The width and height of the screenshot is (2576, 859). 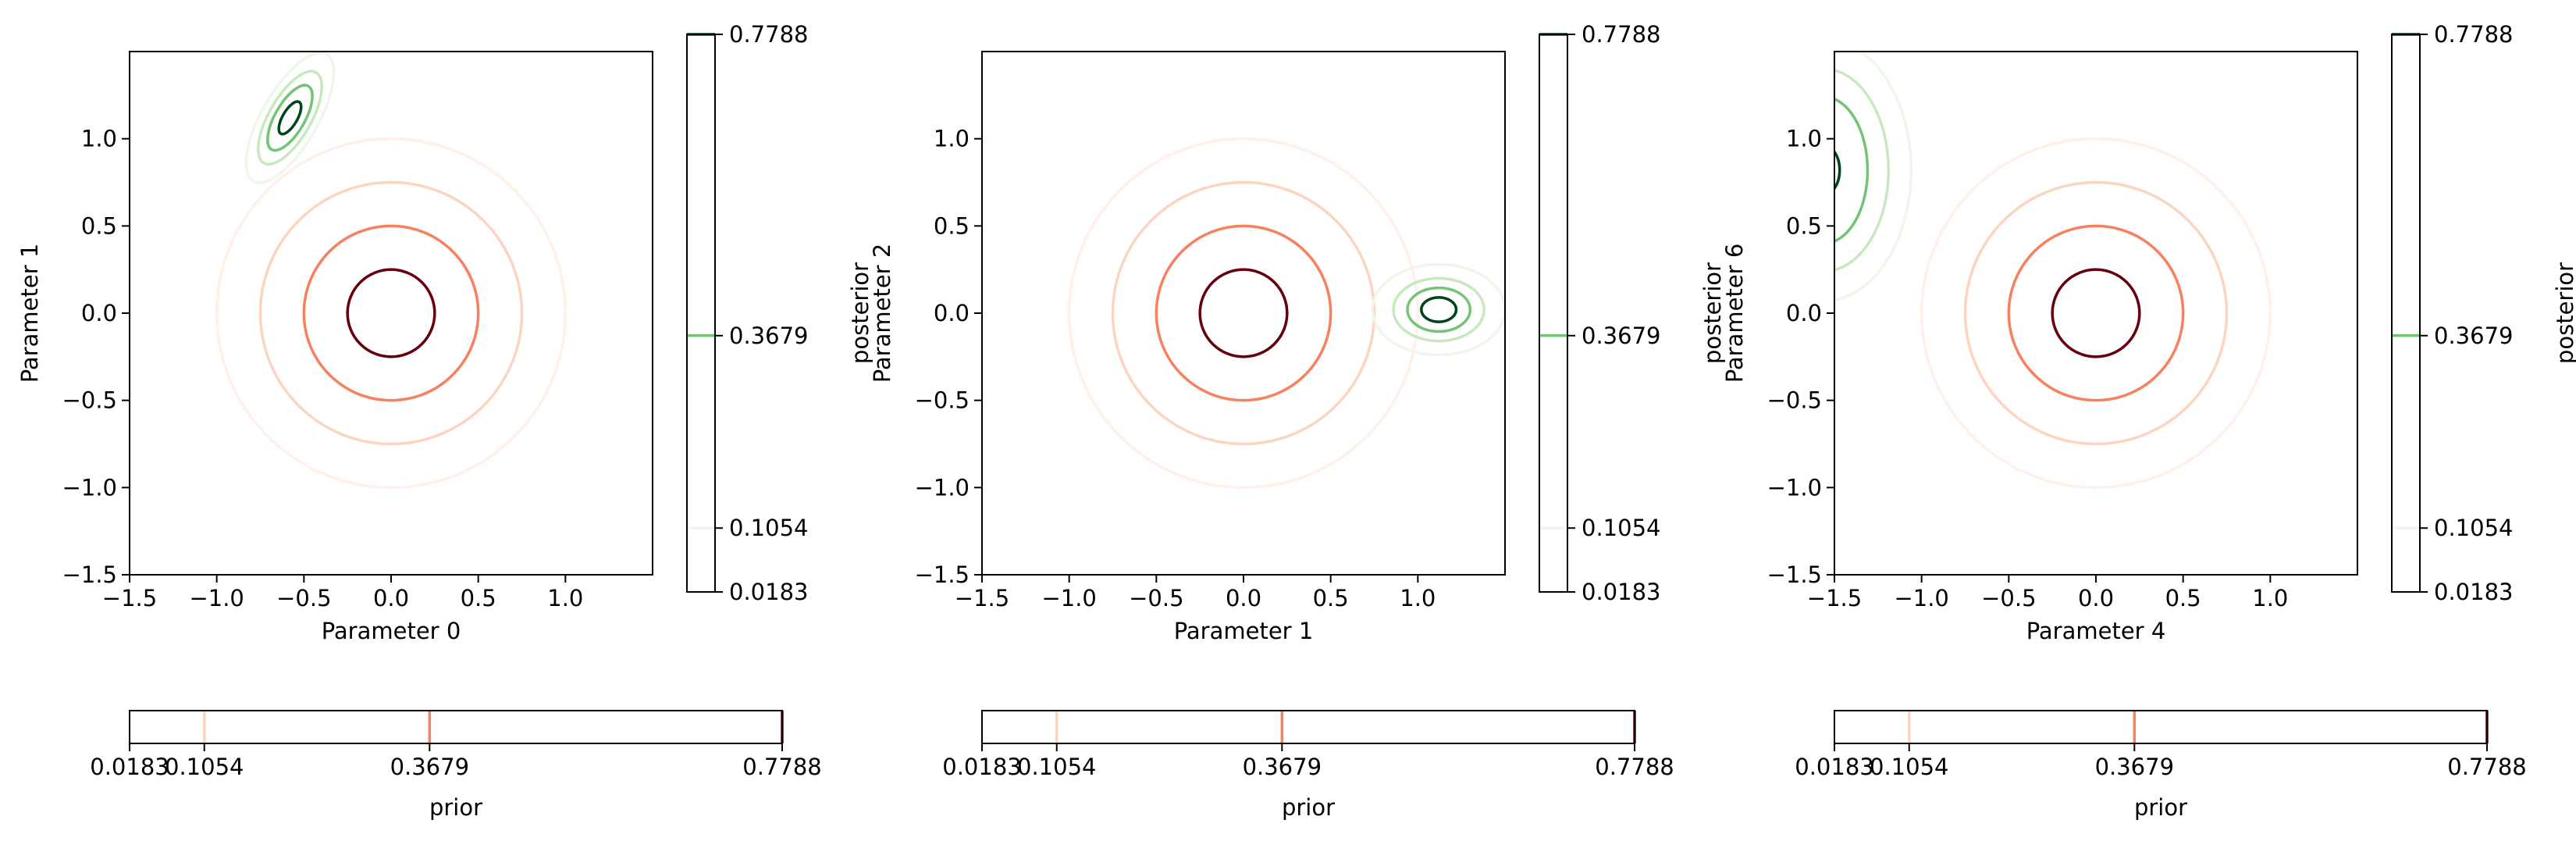 I want to click on y-axis-label: Parameter 1, so click(x=29, y=313).